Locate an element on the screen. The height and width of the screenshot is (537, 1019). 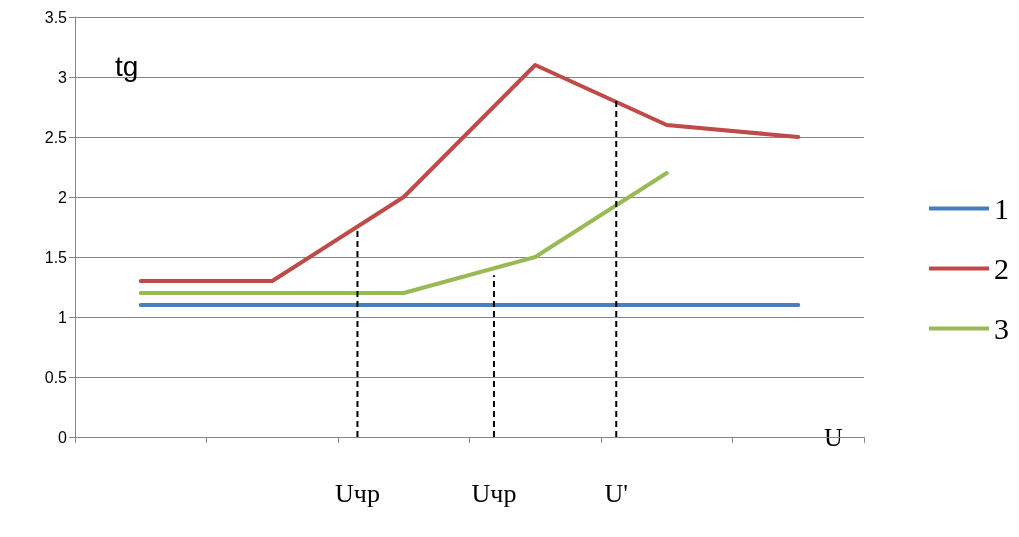
text: U' is located at coordinates (616, 494).